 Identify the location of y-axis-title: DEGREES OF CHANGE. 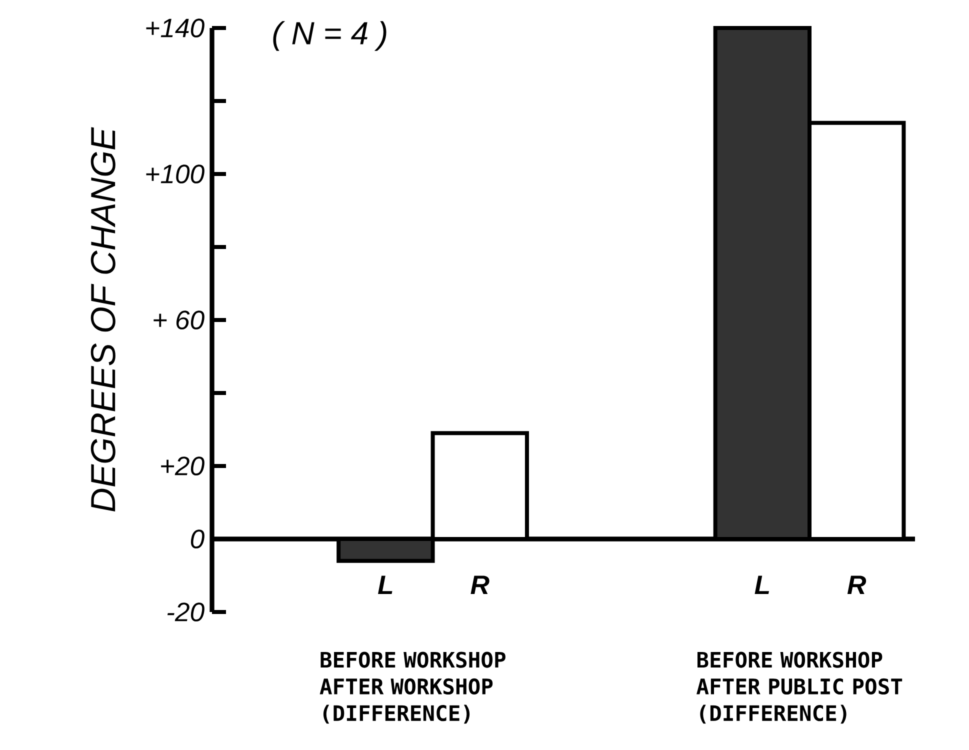
(103, 319).